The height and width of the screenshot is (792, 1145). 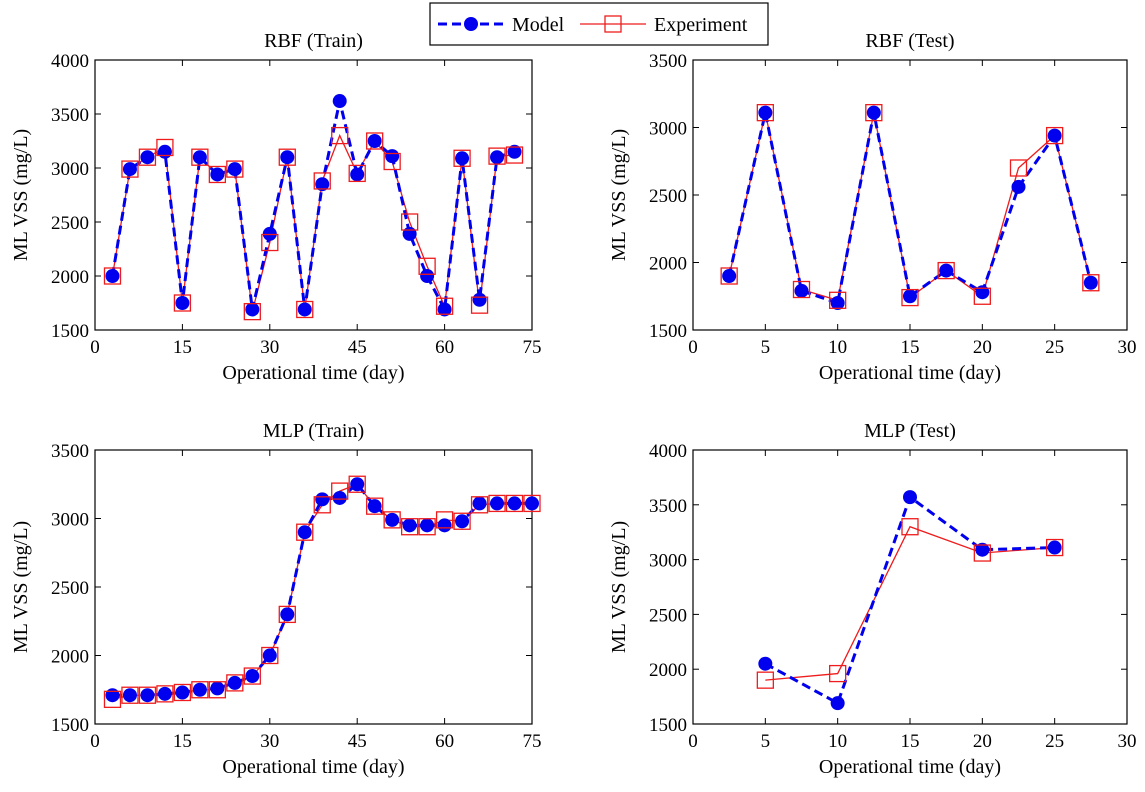 What do you see at coordinates (668, 451) in the screenshot?
I see `y-tick-label: 4000` at bounding box center [668, 451].